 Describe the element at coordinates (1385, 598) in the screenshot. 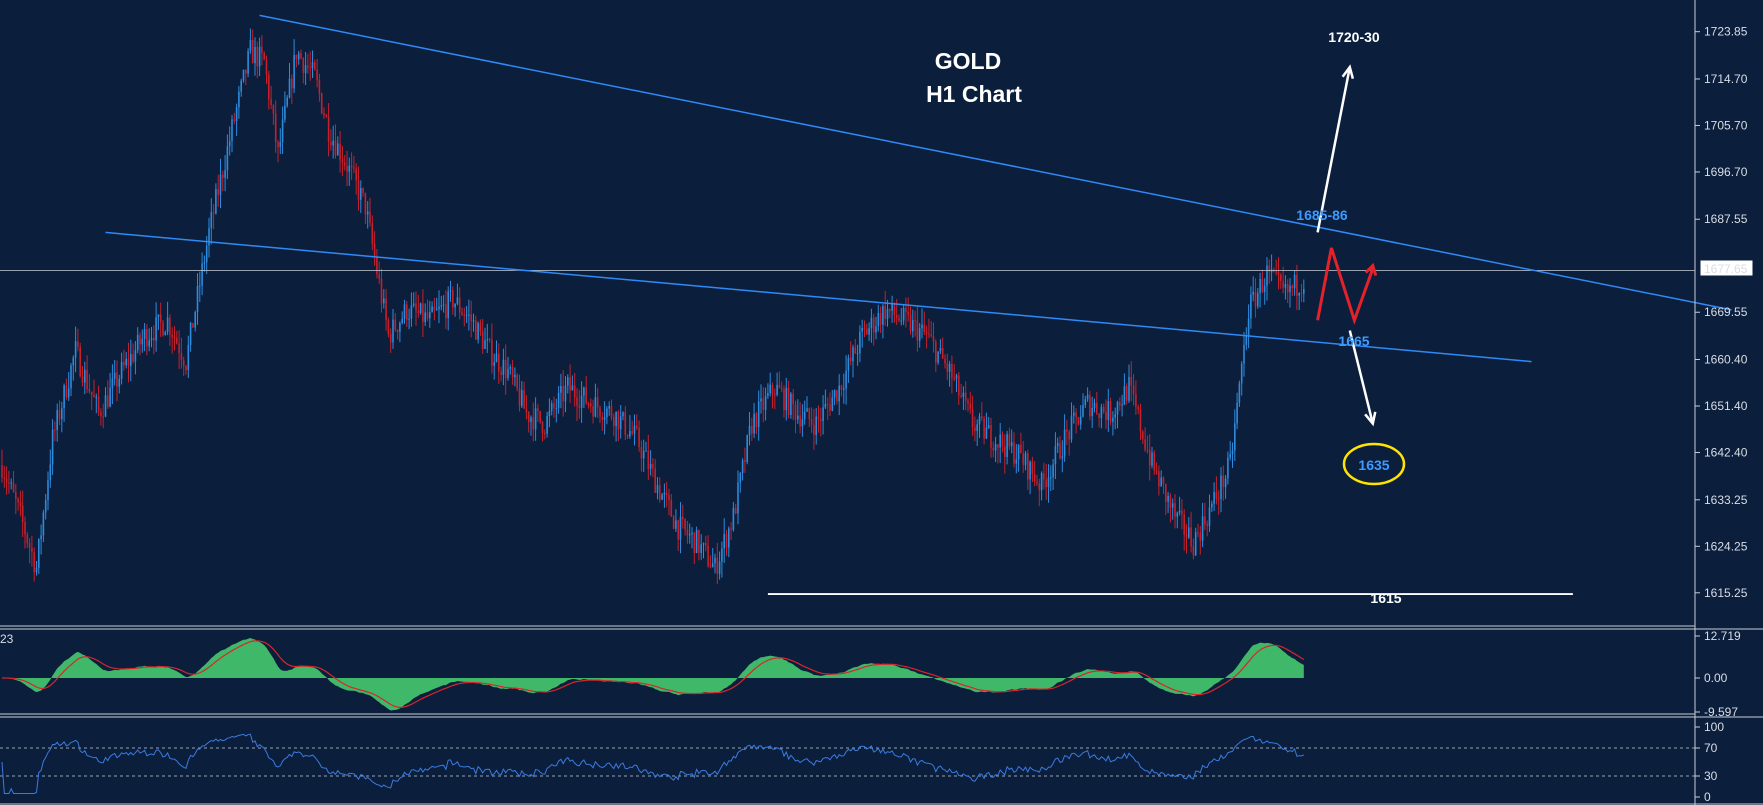

I see `label-major-support: 1615` at that location.